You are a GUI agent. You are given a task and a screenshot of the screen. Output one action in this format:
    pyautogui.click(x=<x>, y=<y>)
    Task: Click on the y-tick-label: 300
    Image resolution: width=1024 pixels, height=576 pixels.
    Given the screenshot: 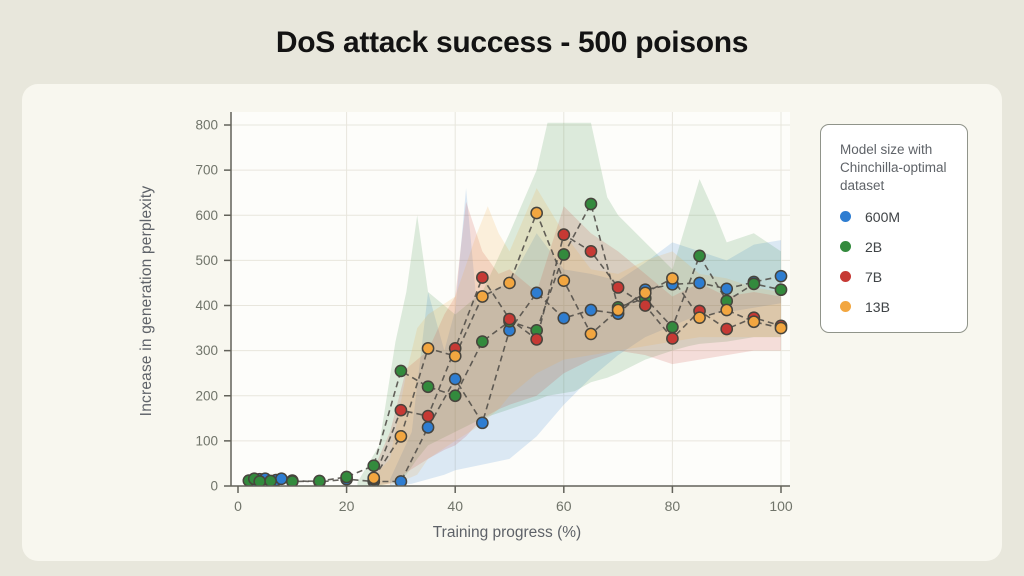 What is the action you would take?
    pyautogui.click(x=206, y=350)
    